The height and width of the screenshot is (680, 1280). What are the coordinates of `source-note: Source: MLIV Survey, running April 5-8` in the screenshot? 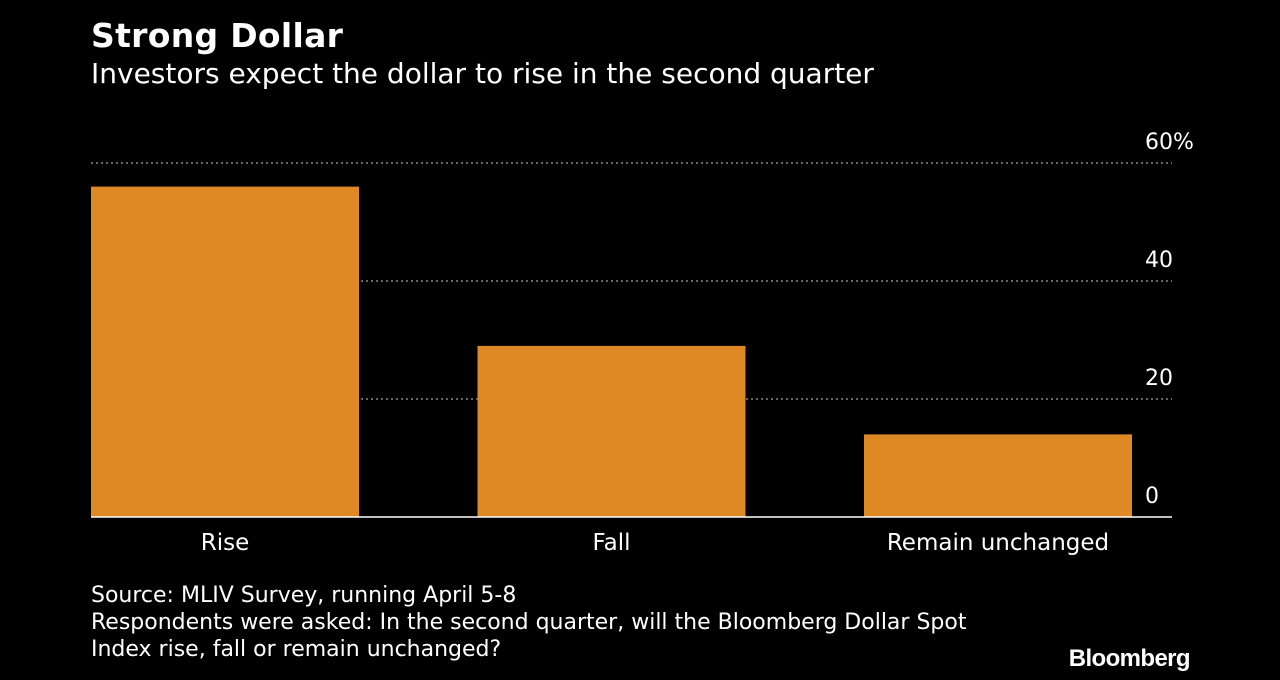 It's located at (304, 595).